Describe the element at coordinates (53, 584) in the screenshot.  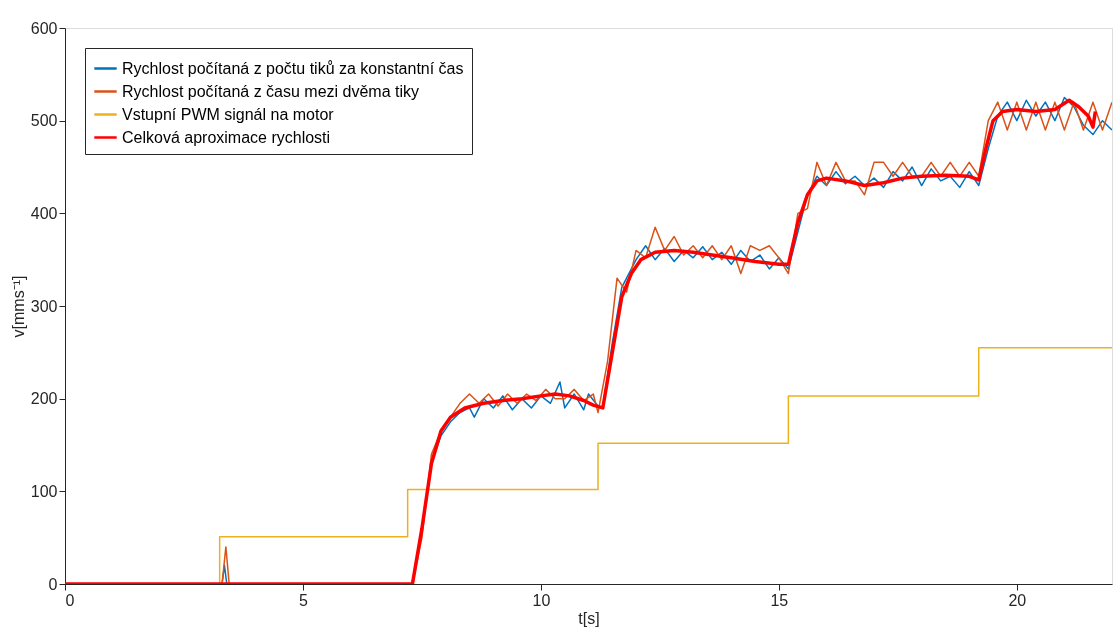
I see `y-tick-label: 0` at that location.